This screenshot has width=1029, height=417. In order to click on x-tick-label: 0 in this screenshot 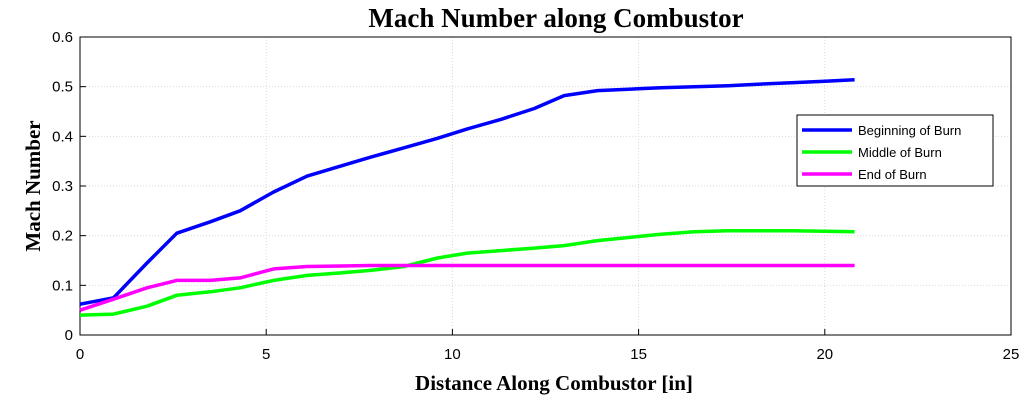, I will do `click(80, 354)`.